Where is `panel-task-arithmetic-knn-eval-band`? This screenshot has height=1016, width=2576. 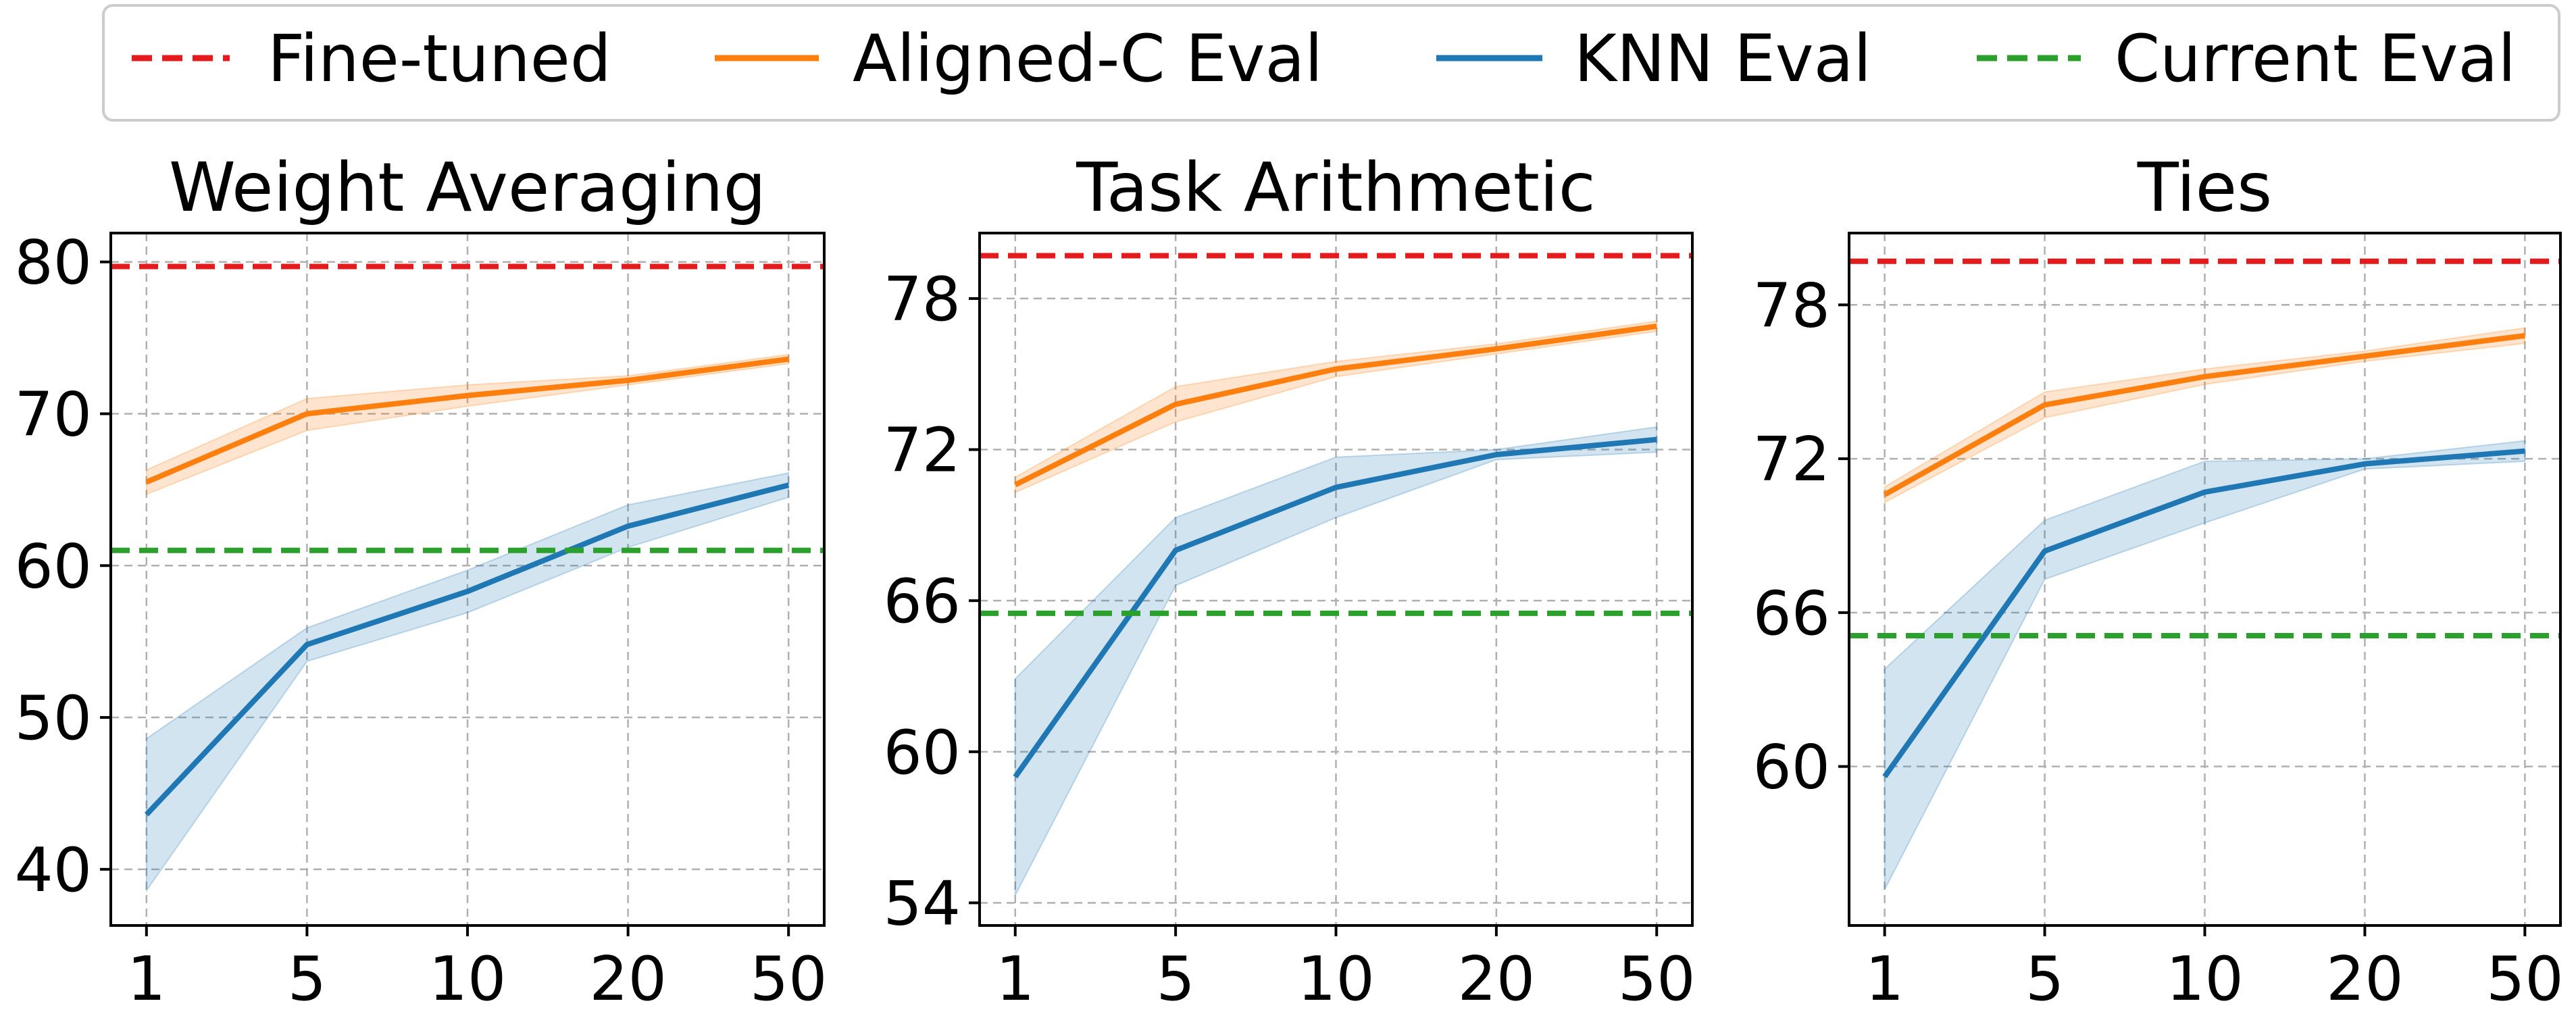 panel-task-arithmetic-knn-eval-band is located at coordinates (1336, 661).